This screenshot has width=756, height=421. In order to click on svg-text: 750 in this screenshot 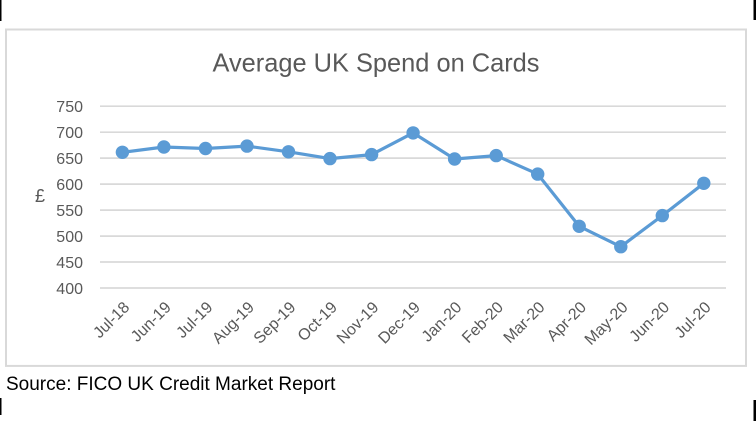, I will do `click(69, 107)`.